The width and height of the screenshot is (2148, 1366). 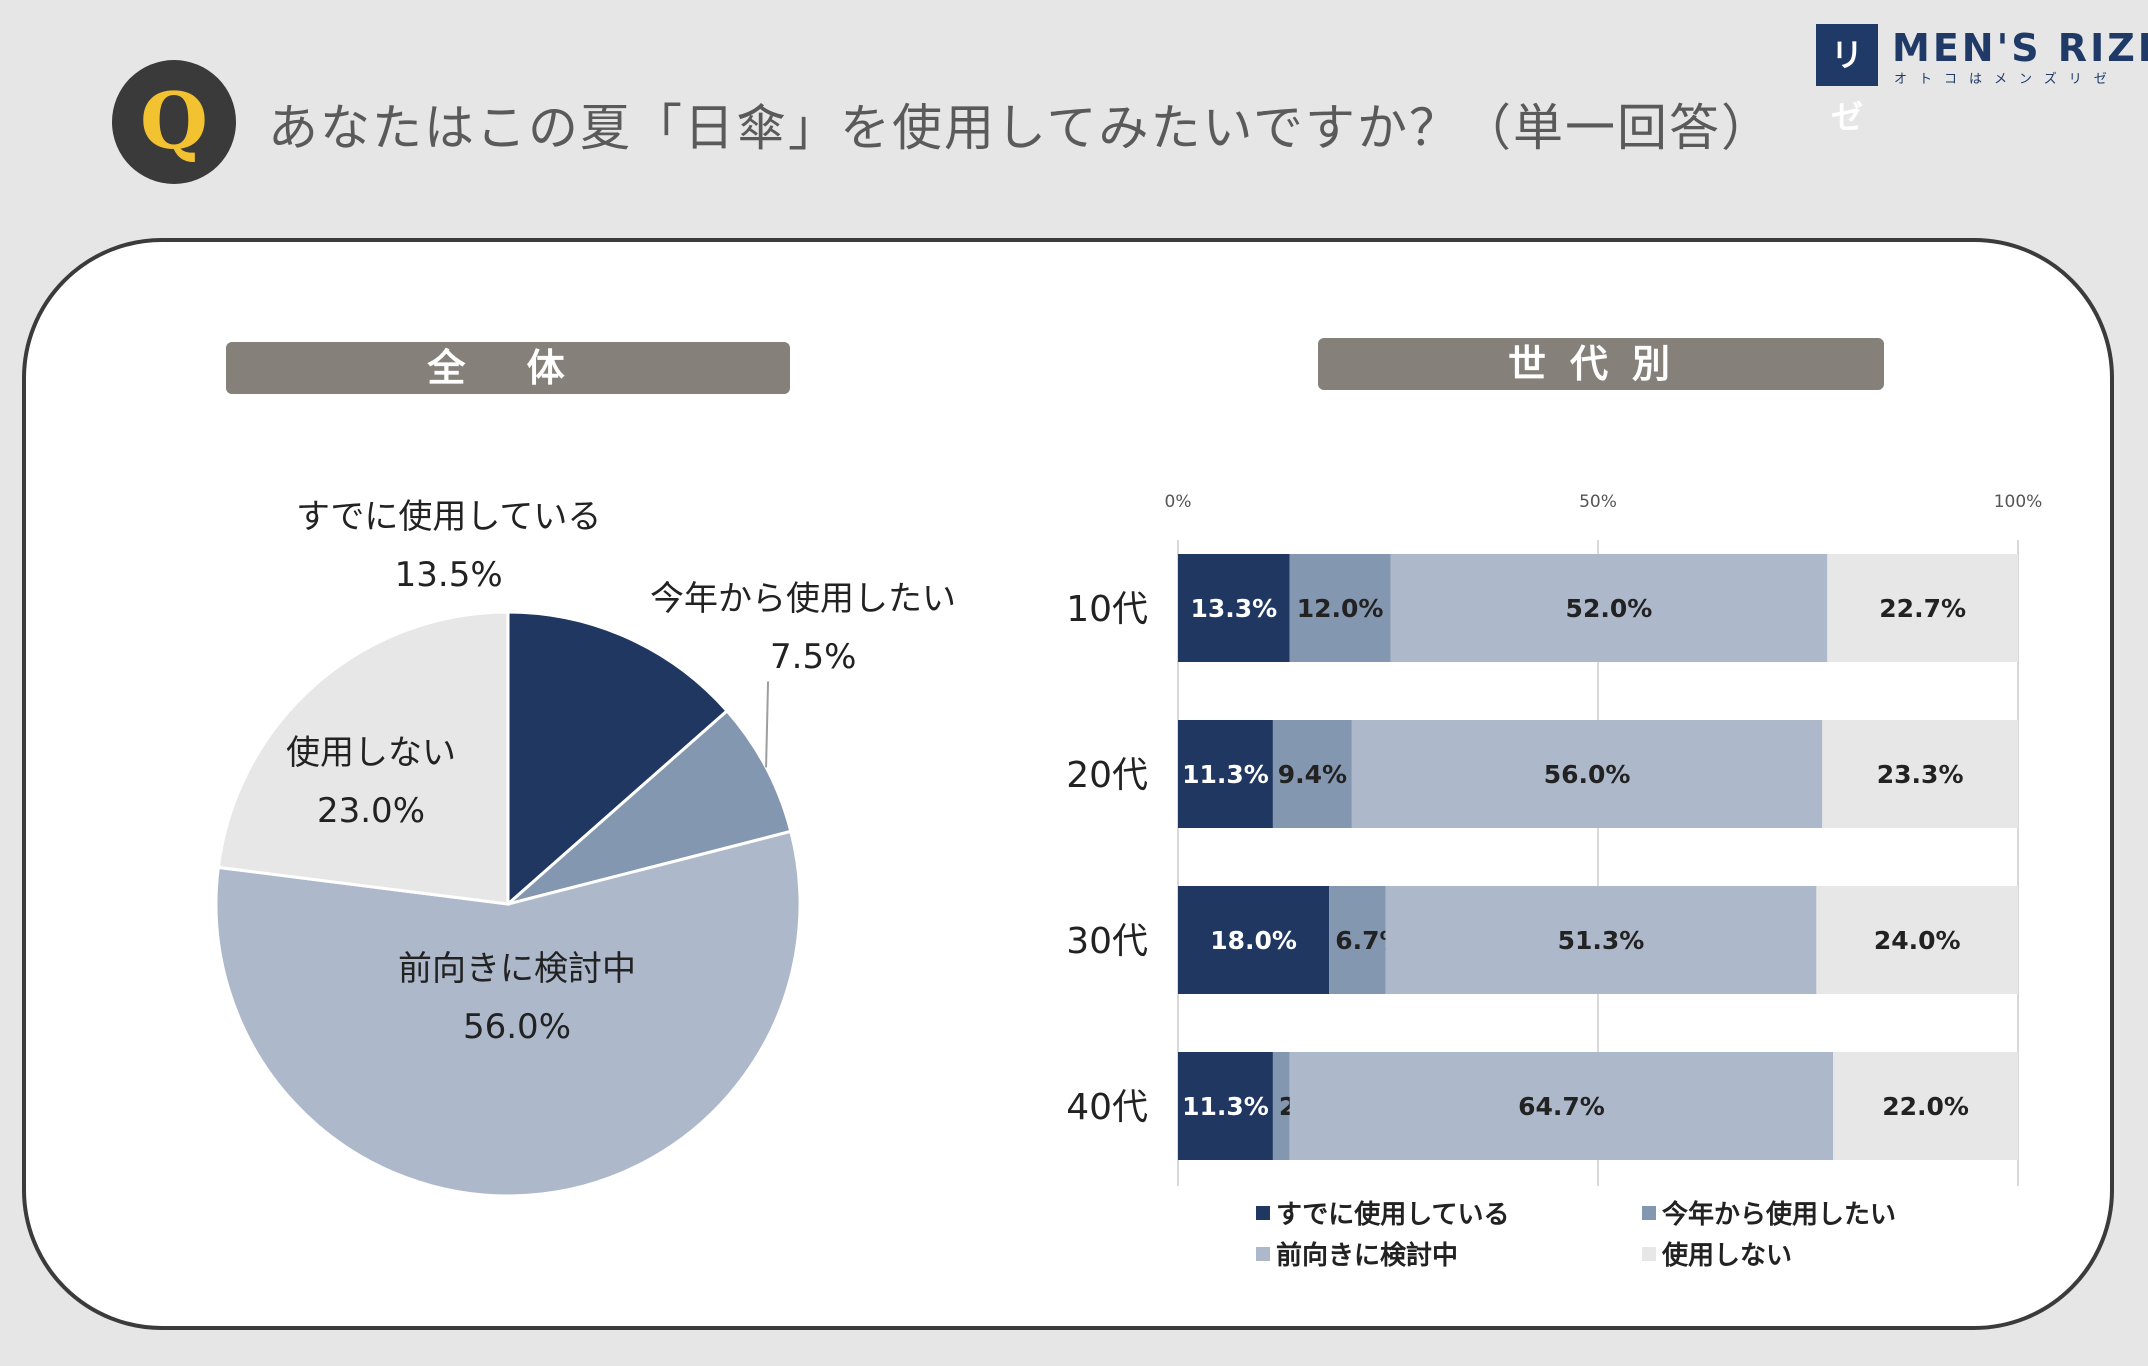 What do you see at coordinates (448, 546) in the screenshot?
I see `pie-label-already: すでに使用している 13.5%` at bounding box center [448, 546].